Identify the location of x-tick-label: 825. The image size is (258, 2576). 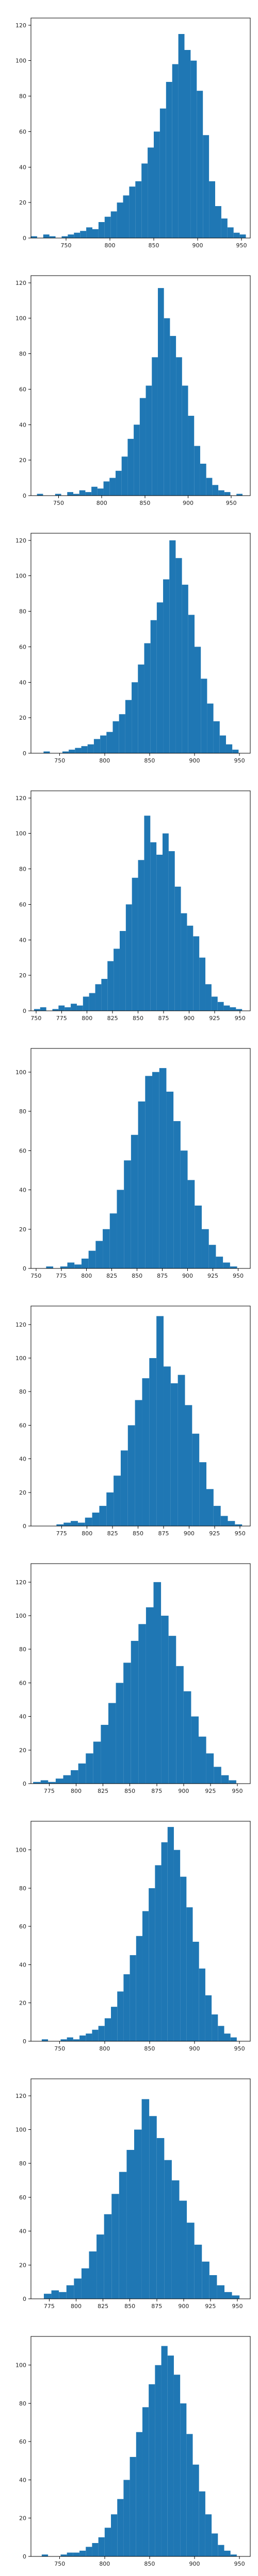
(103, 2306).